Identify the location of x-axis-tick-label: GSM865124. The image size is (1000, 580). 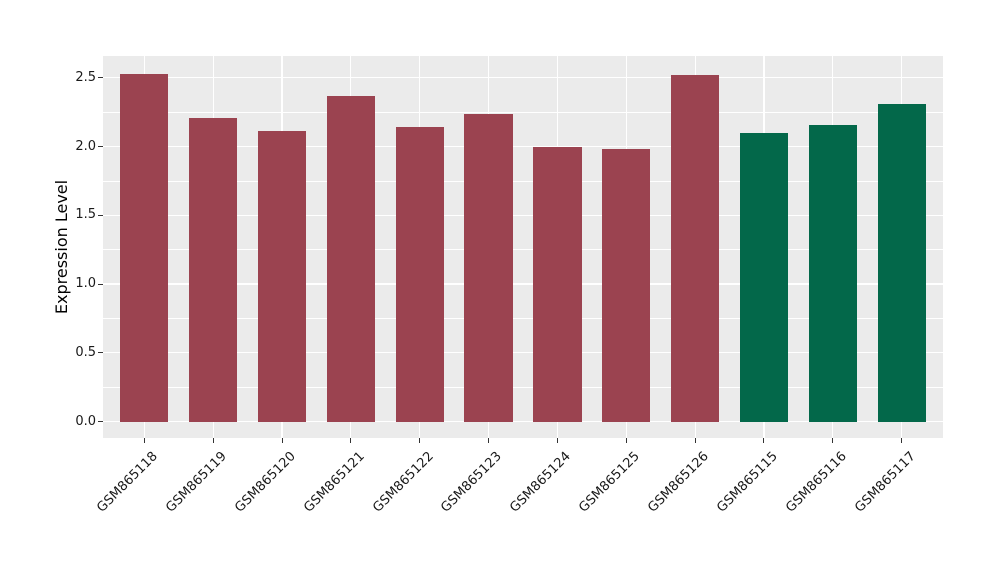
(541, 482).